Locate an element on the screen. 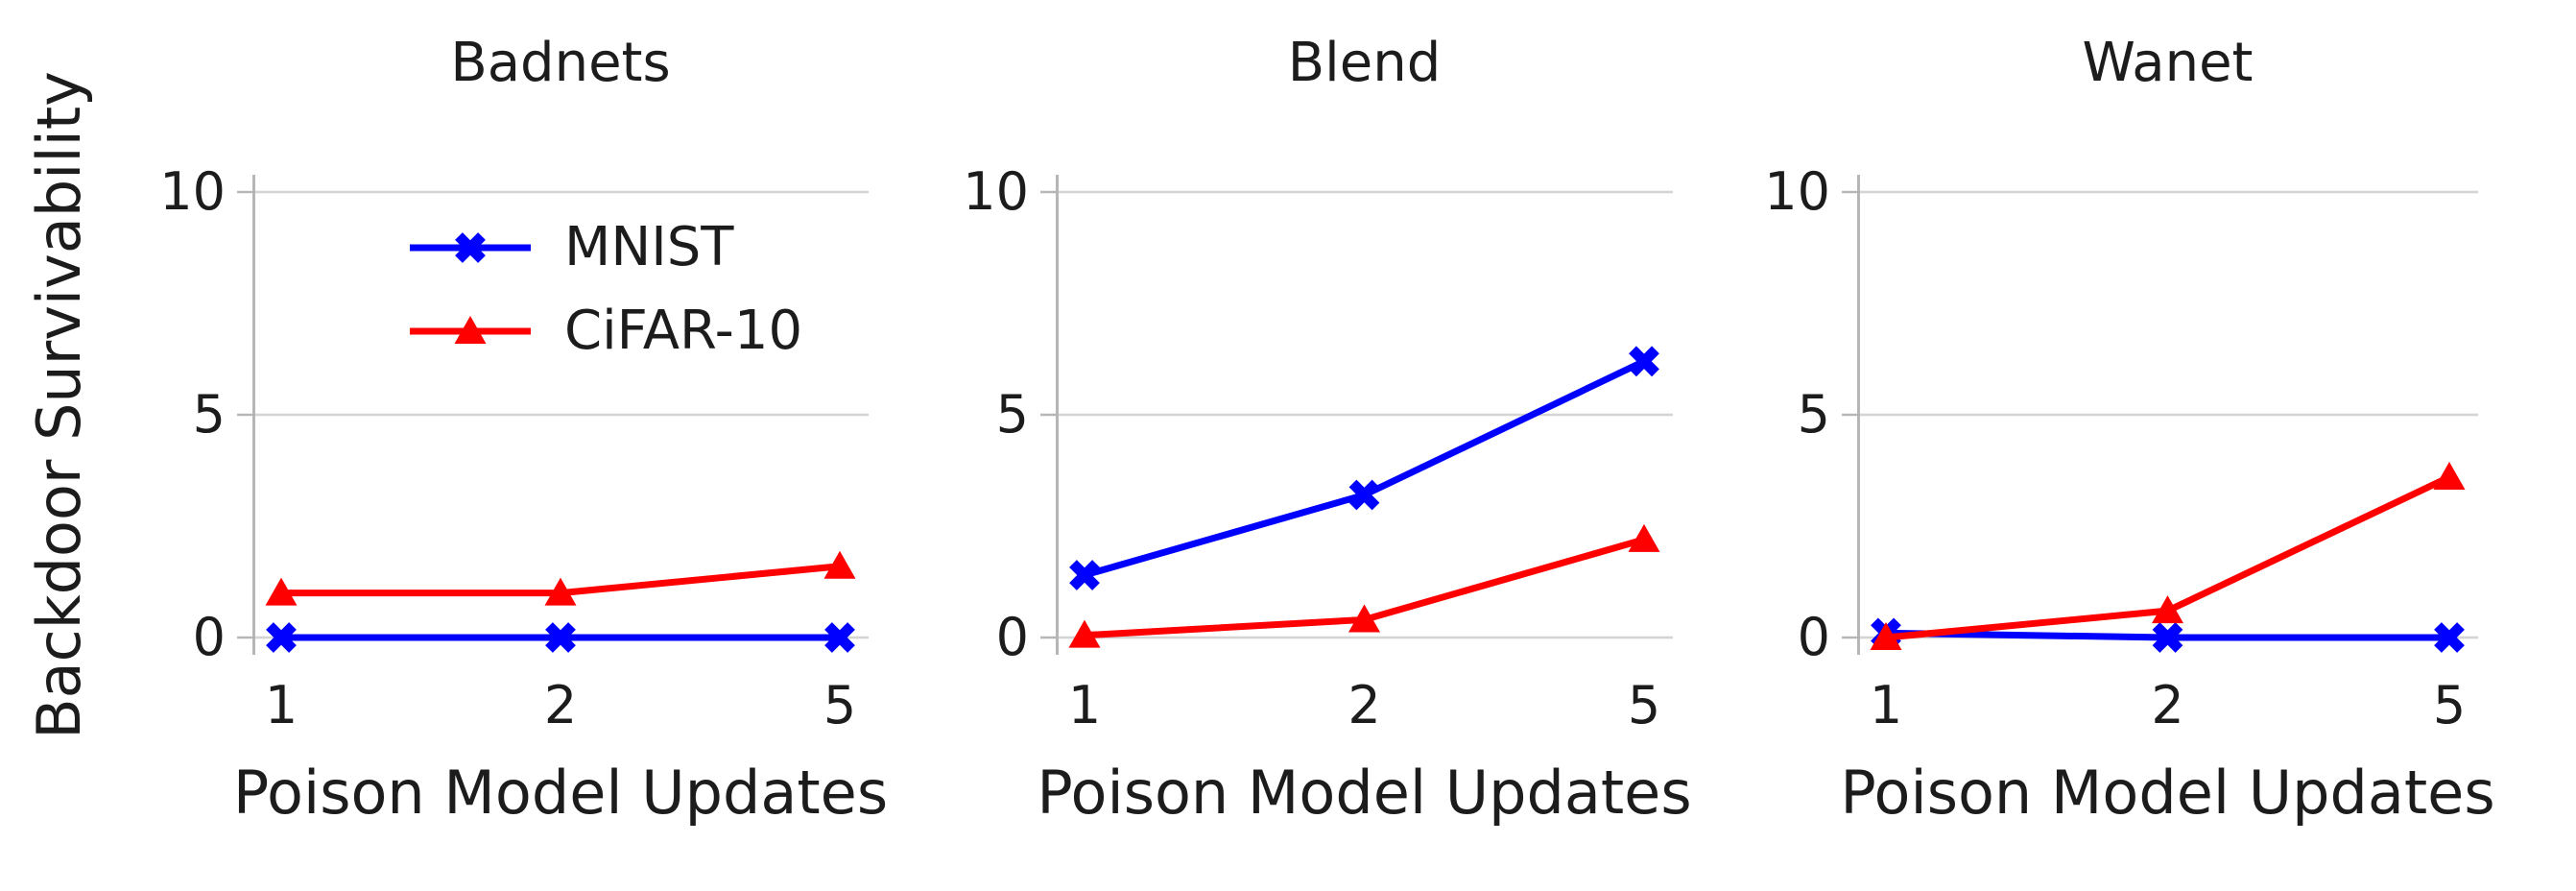 This screenshot has height=891, width=2576. panel-title: Blend is located at coordinates (1364, 63).